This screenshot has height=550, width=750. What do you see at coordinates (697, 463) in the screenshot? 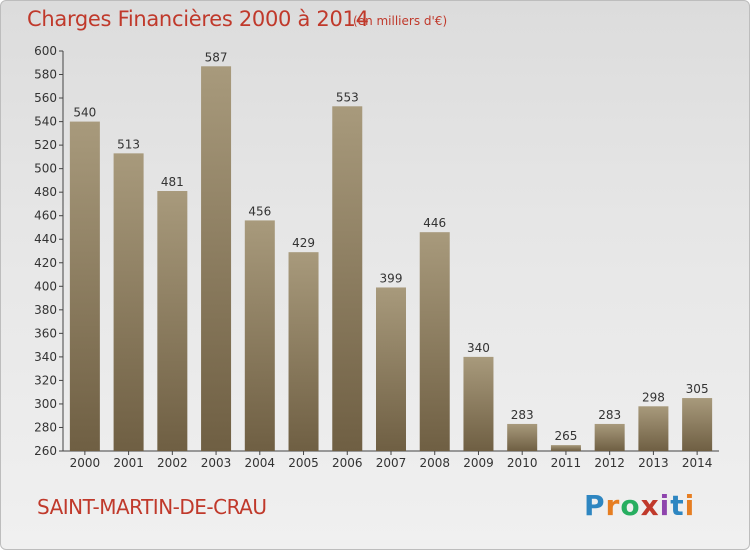
I see `x-tick-label: 2014` at bounding box center [697, 463].